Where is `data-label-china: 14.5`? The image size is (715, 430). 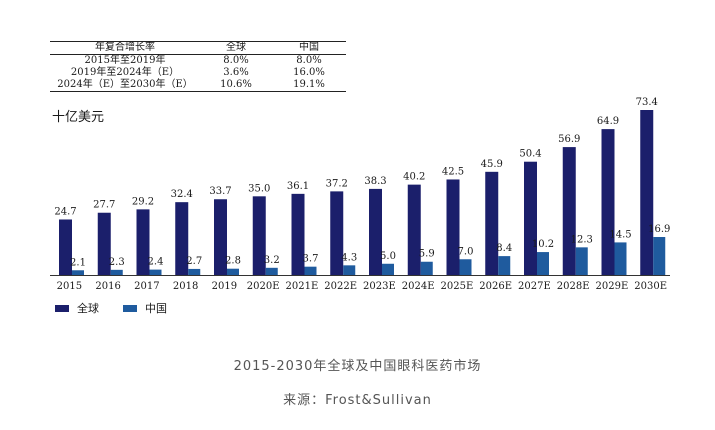 data-label-china: 14.5 is located at coordinates (620, 234).